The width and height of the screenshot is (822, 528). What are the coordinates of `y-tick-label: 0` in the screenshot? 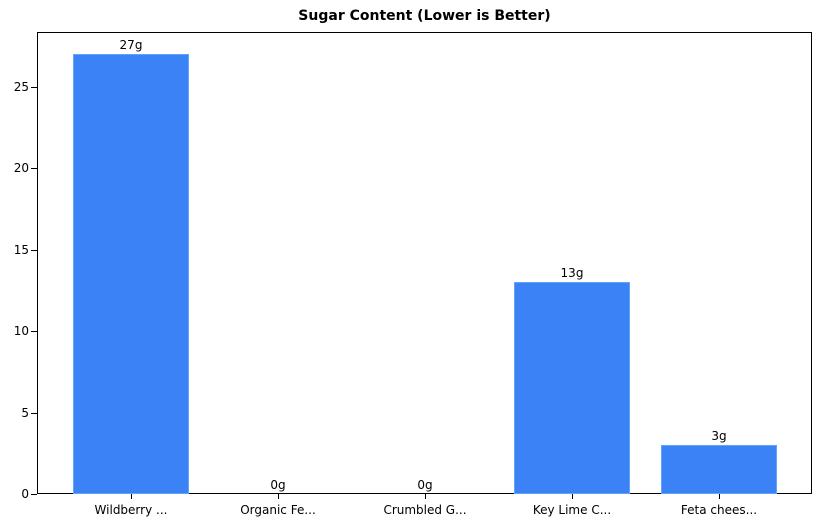 It's located at (25, 494).